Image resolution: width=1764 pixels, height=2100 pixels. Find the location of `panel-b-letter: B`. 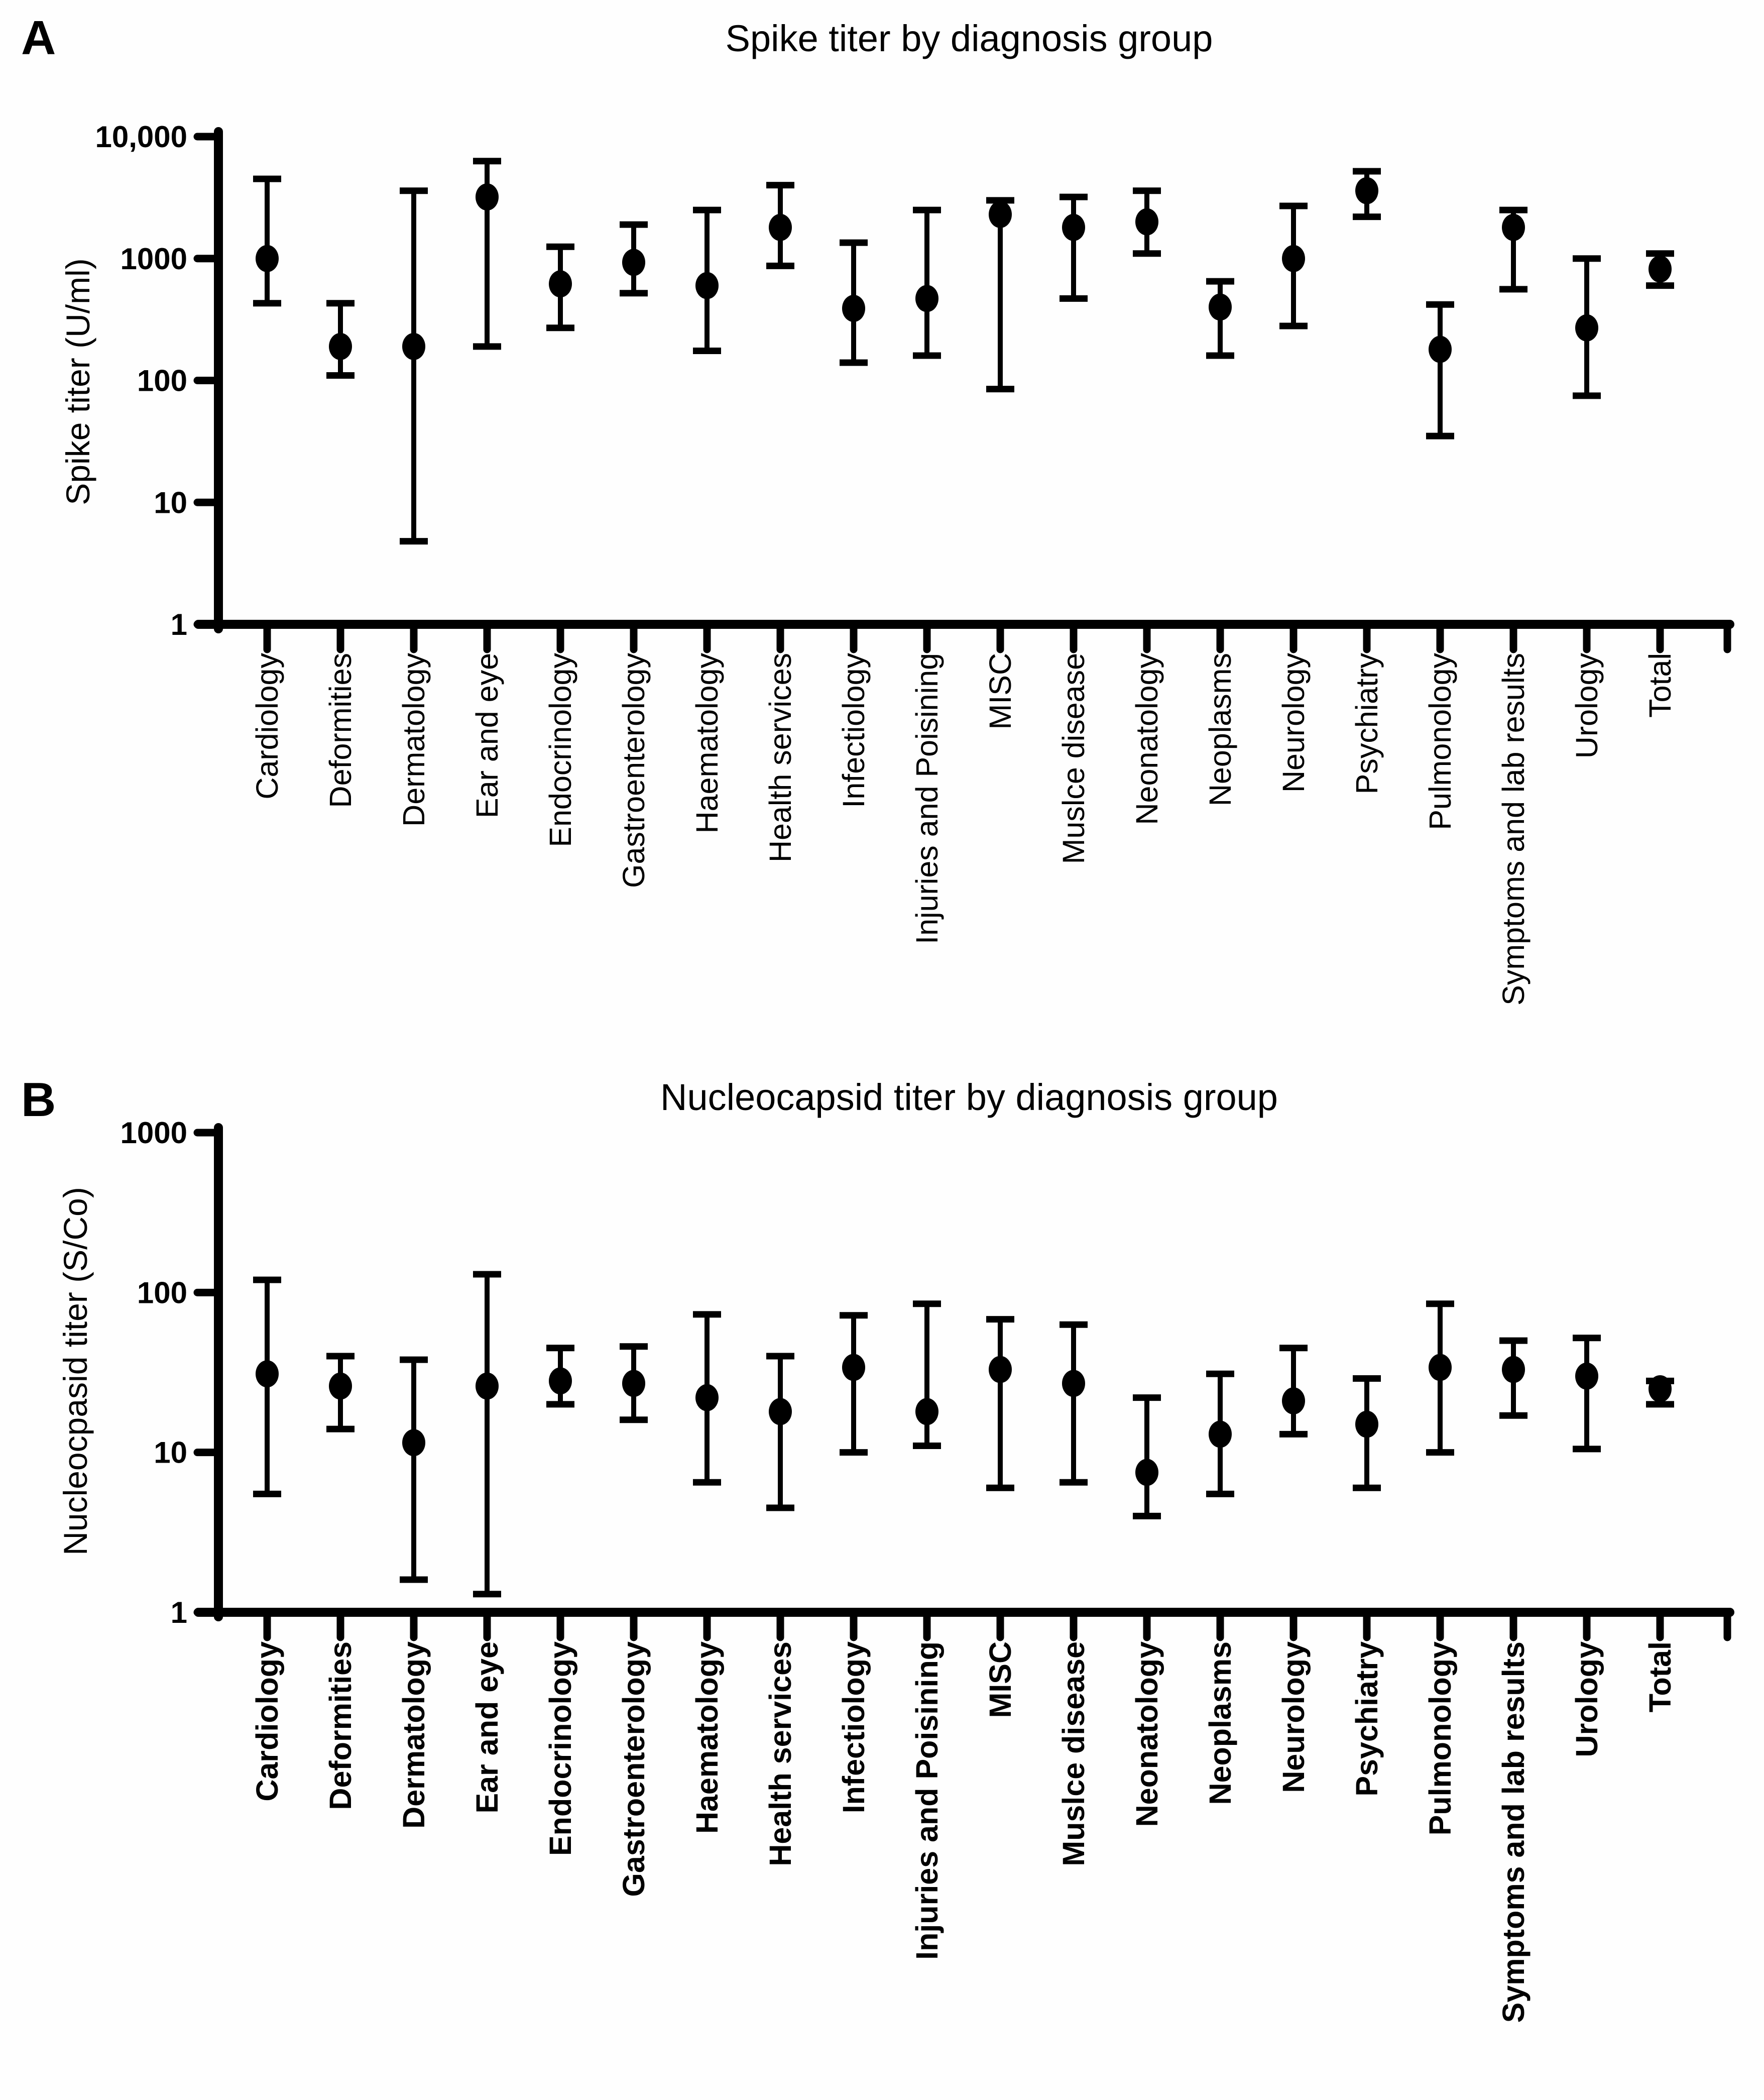

panel-b-letter: B is located at coordinates (39, 1100).